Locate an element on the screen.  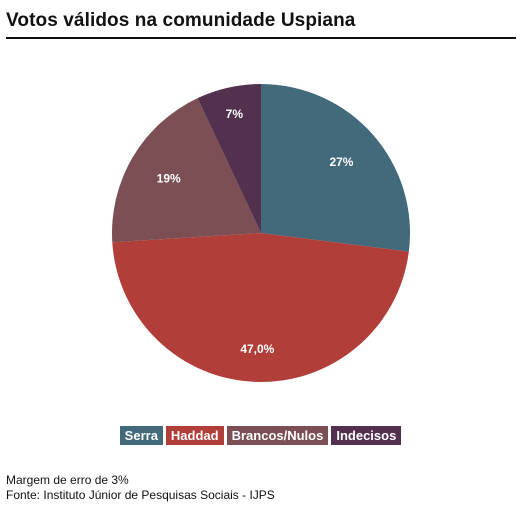
legend-item-indecisos: Indecisos is located at coordinates (366, 435).